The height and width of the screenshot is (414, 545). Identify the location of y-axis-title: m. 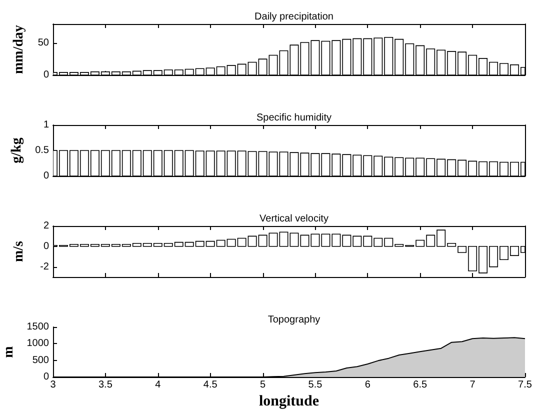
(8, 352).